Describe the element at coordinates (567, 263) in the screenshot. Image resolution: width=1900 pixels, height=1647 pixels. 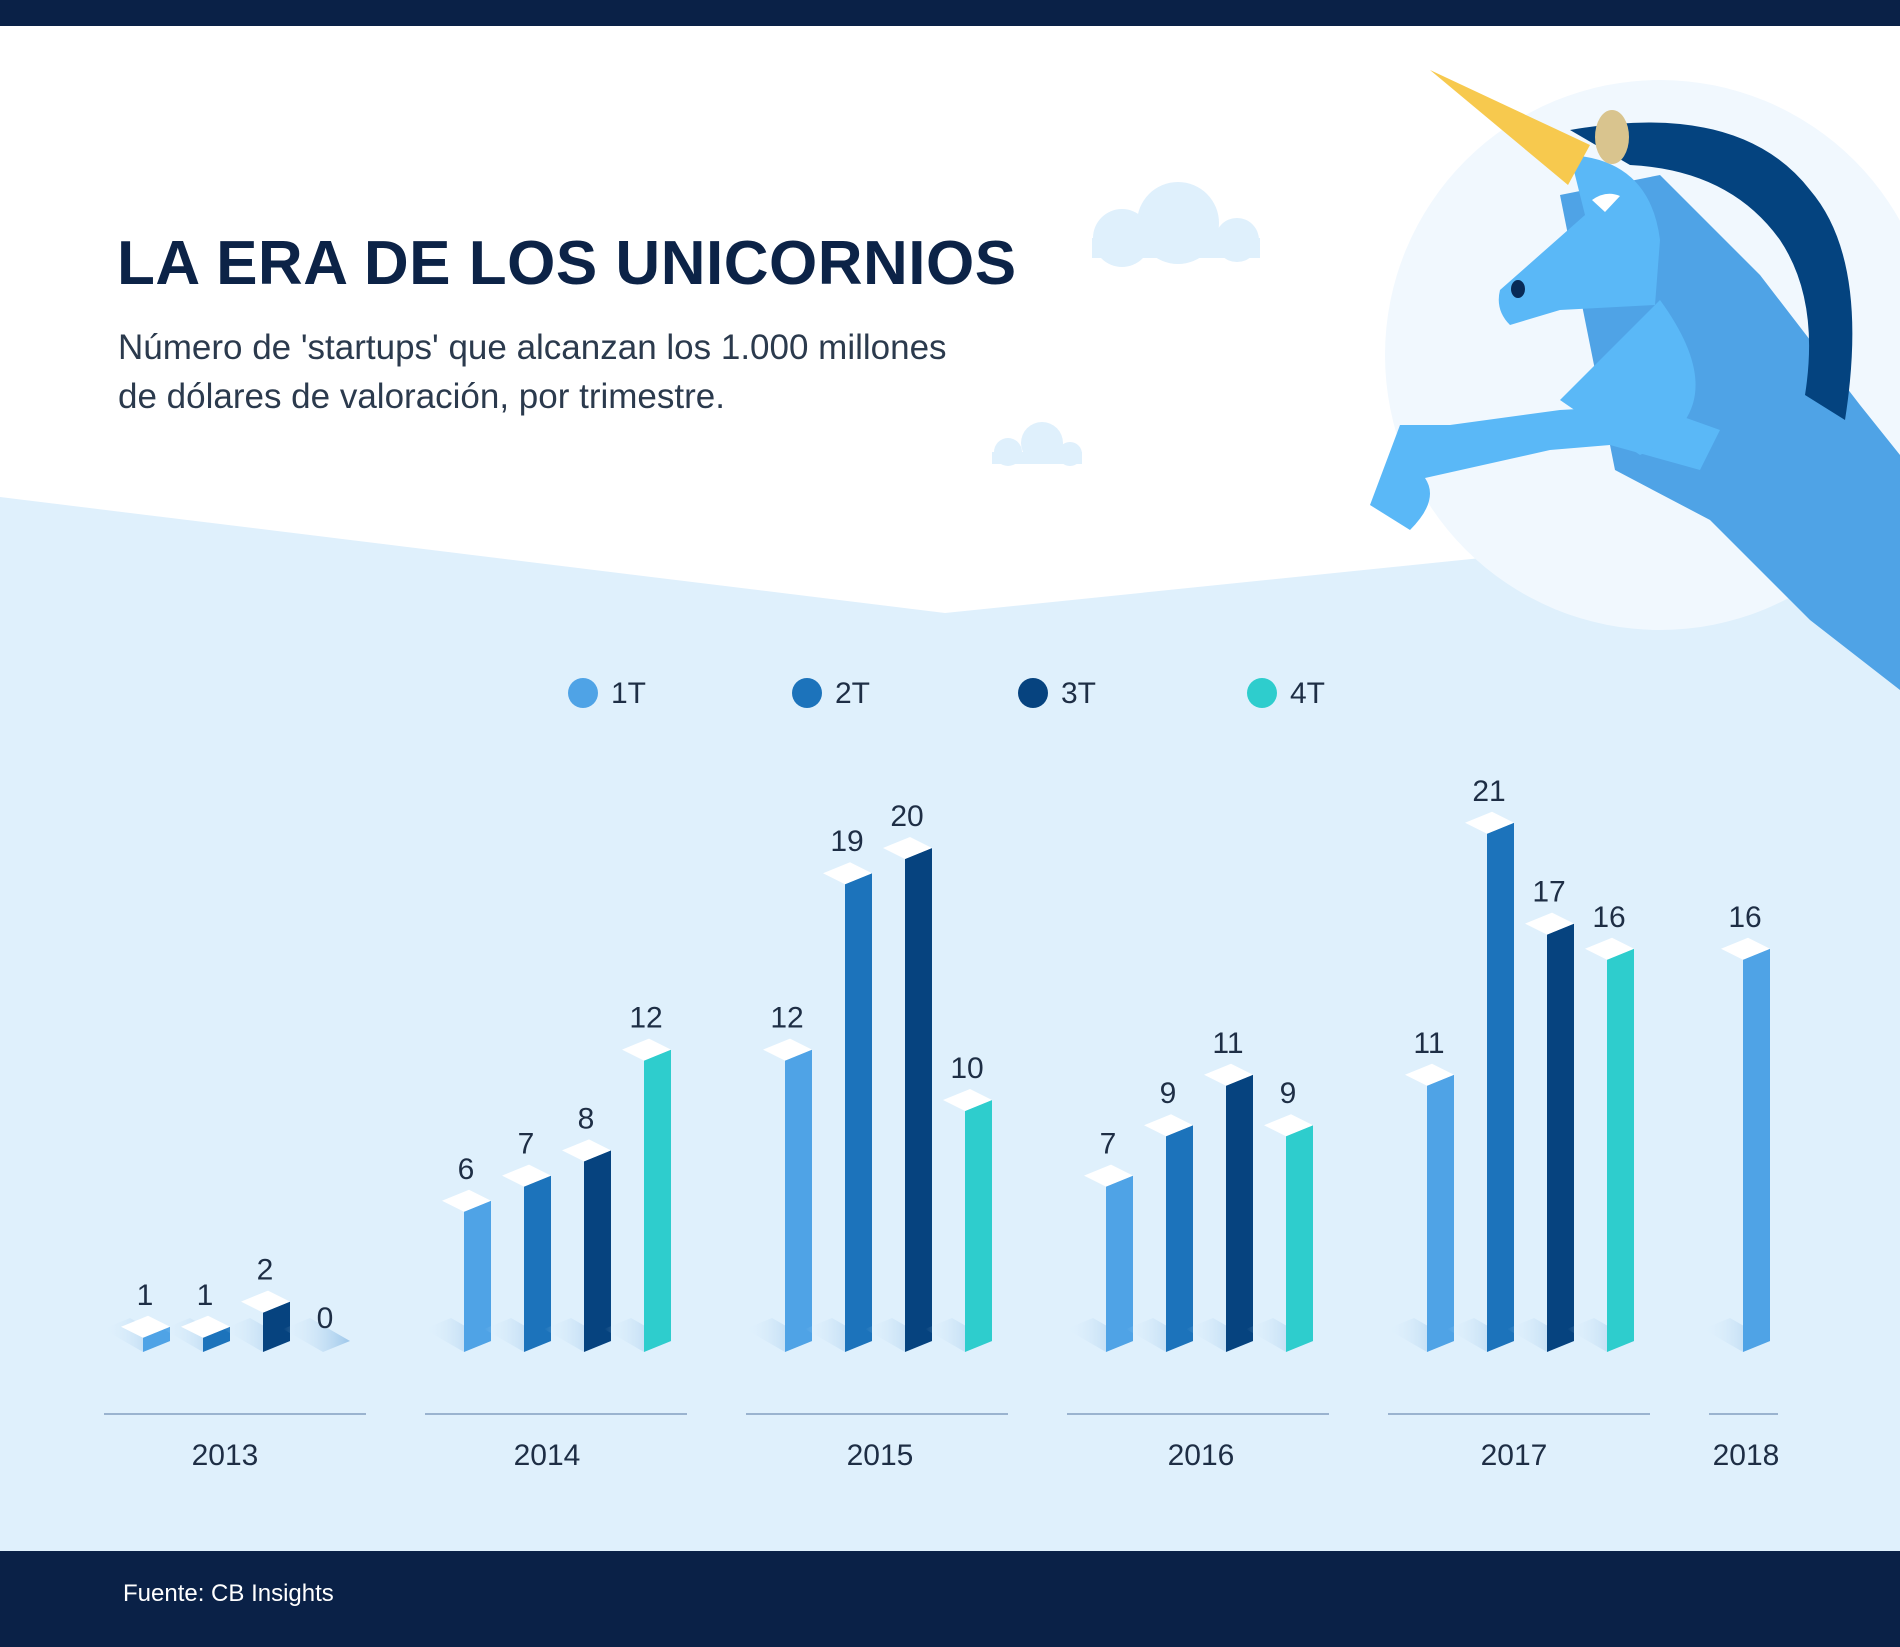
I see `page-title: LA ERA DE LOS UNICORNIOS` at that location.